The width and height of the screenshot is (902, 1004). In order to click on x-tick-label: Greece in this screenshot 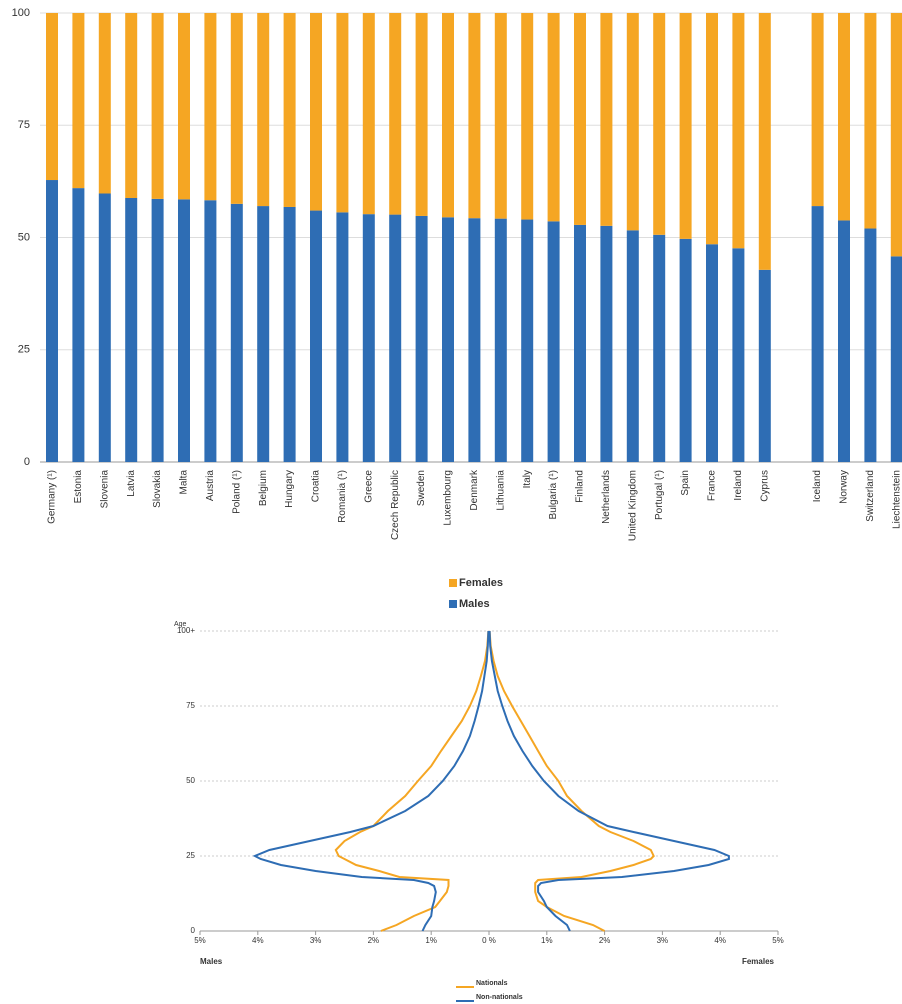, I will do `click(368, 486)`.